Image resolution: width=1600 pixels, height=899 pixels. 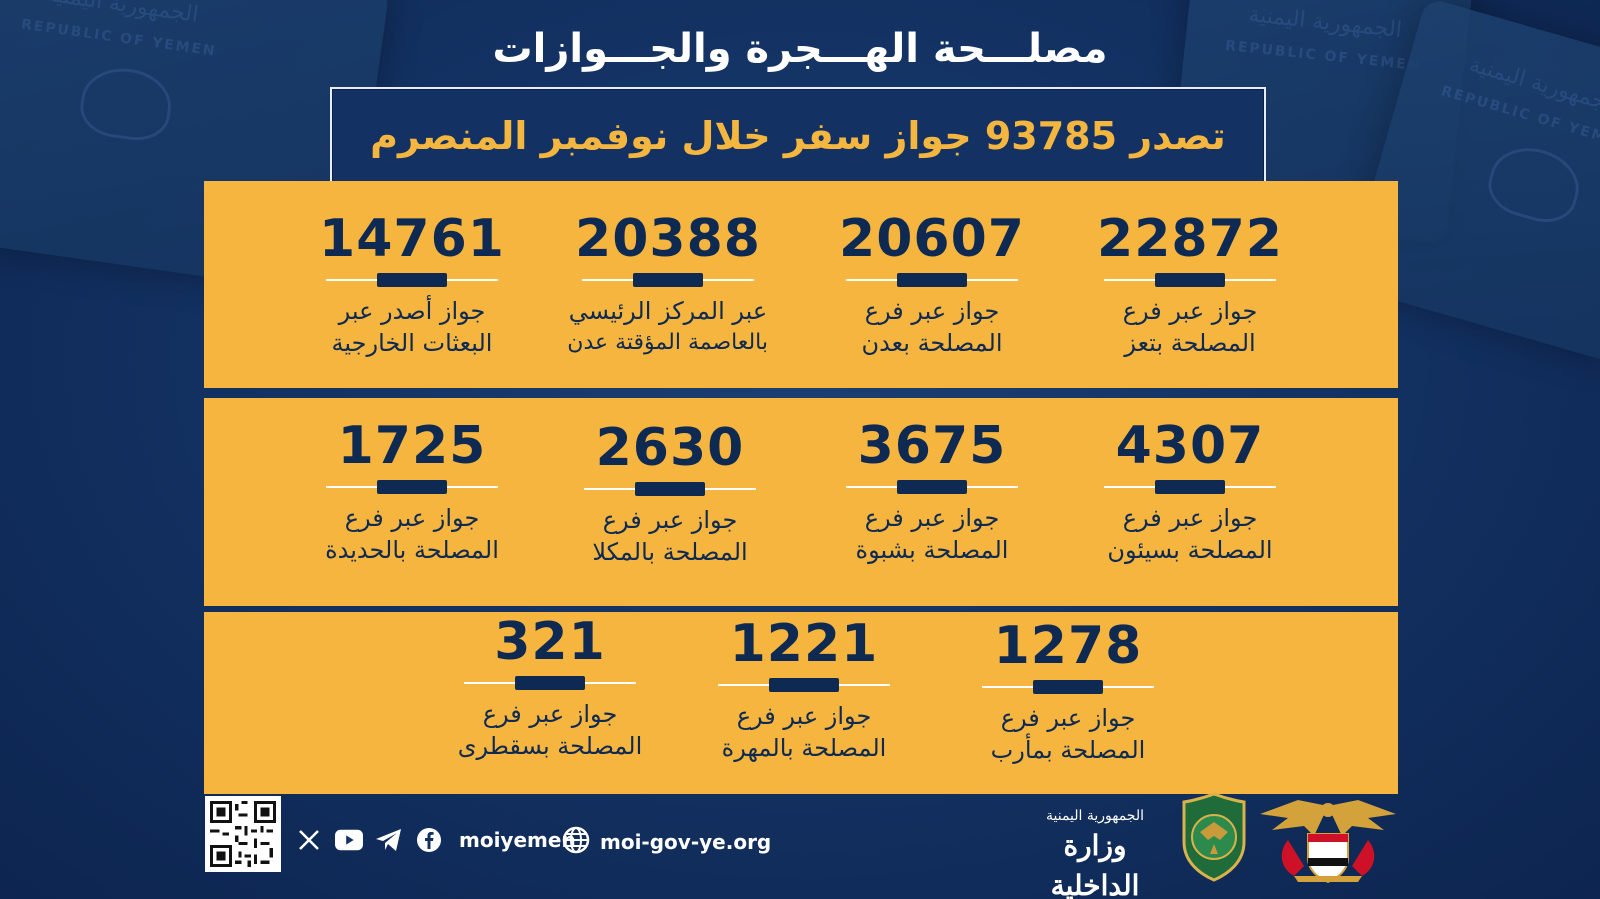 I want to click on stat-value: 22872, so click(x=1190, y=239).